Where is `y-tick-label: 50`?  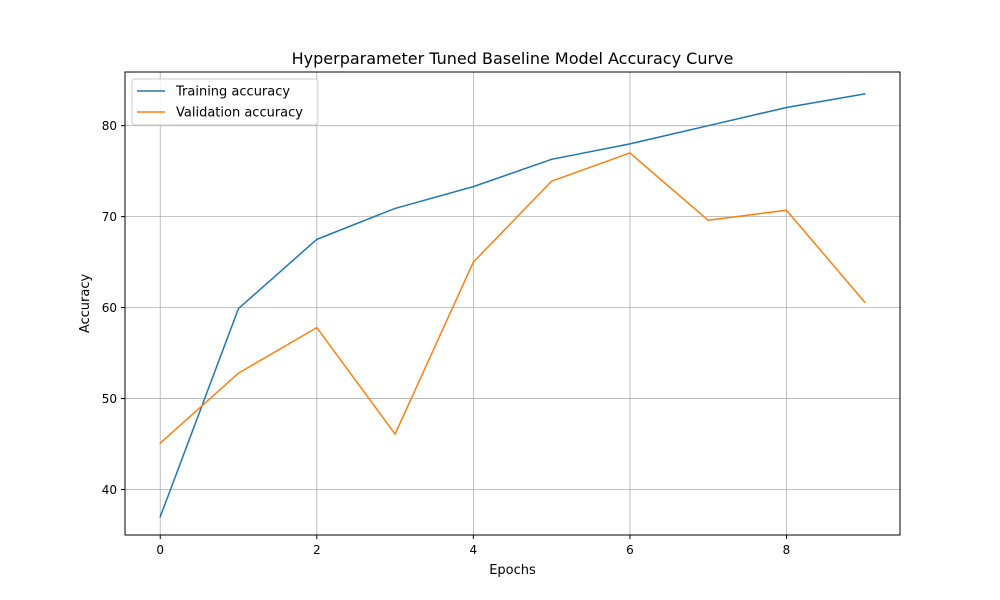
y-tick-label: 50 is located at coordinates (109, 399).